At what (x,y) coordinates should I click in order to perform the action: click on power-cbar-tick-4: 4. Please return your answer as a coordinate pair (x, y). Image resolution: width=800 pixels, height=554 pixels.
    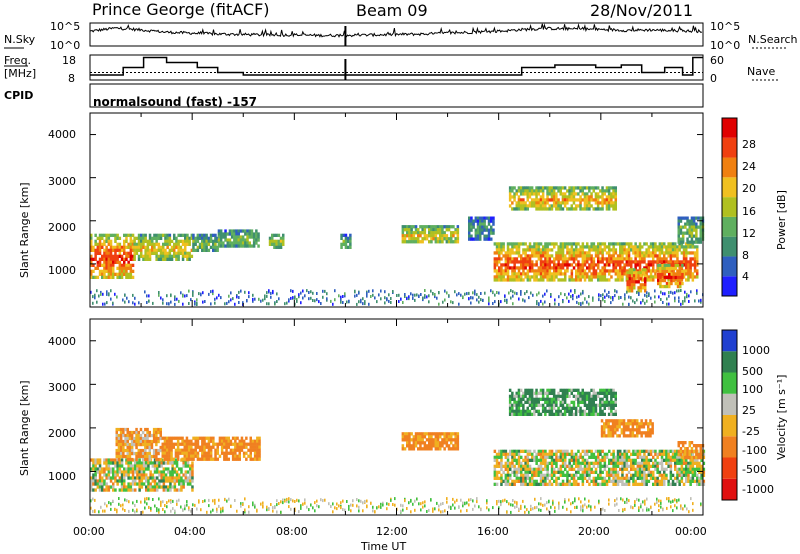
    Looking at the image, I should click on (745, 276).